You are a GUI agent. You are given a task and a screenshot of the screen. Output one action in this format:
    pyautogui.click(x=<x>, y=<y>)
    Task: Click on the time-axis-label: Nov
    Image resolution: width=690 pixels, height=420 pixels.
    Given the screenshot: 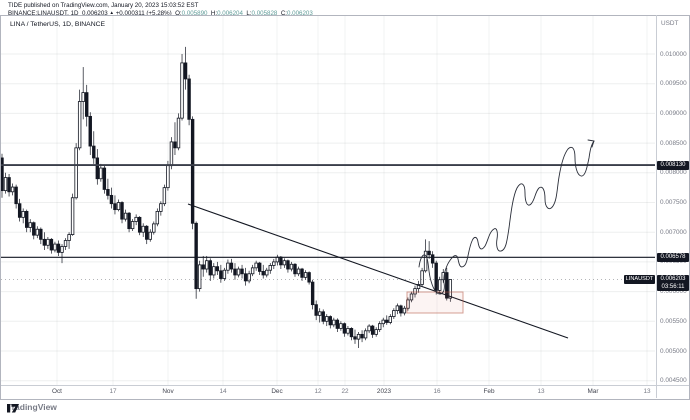 What is the action you would take?
    pyautogui.click(x=168, y=391)
    